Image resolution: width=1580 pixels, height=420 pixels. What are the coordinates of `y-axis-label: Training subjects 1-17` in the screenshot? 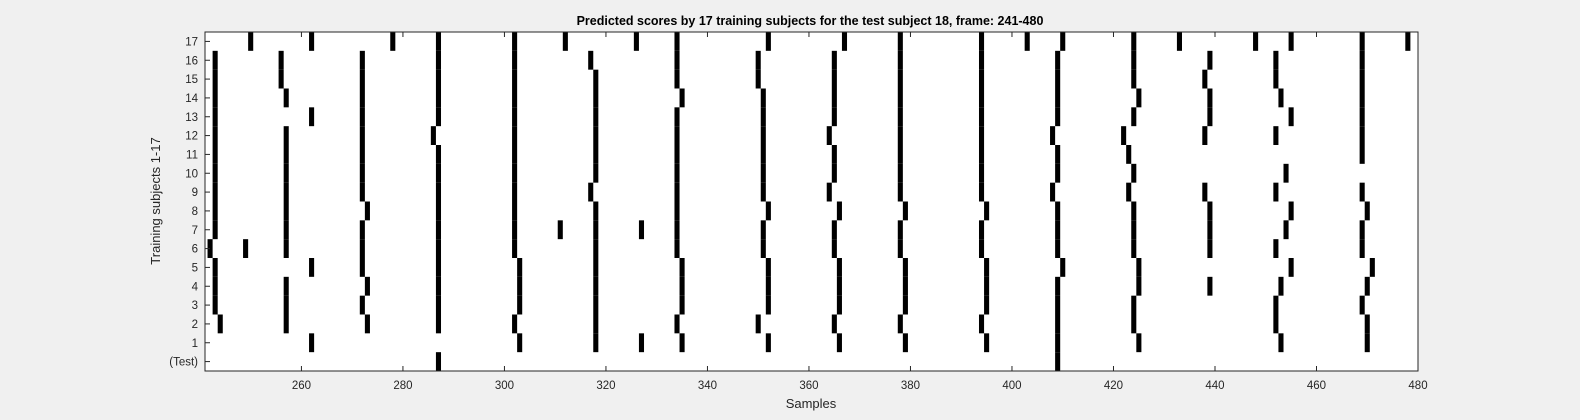 It's located at (155, 200).